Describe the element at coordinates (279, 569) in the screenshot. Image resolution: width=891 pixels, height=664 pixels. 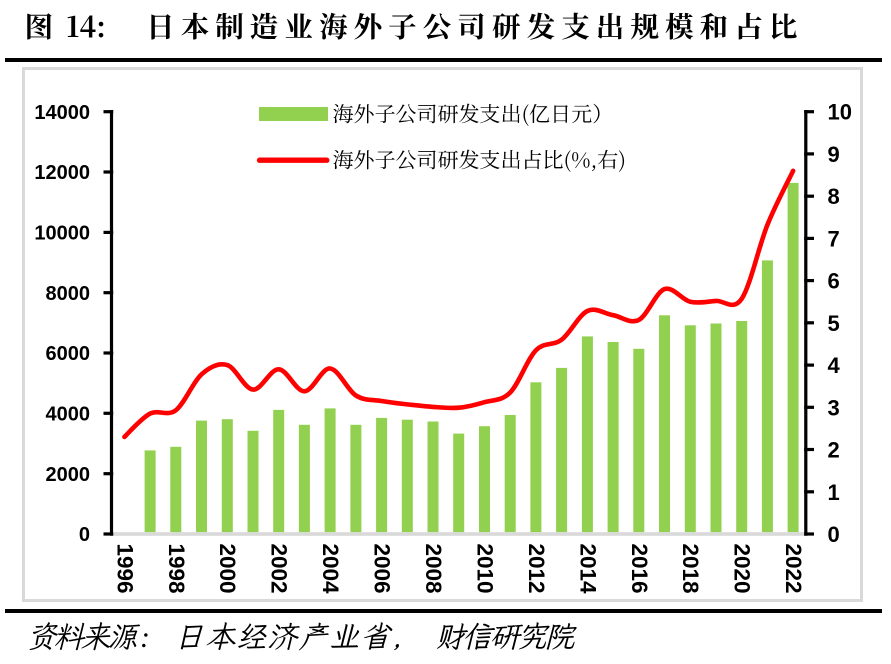
I see `svg-text: 2002` at that location.